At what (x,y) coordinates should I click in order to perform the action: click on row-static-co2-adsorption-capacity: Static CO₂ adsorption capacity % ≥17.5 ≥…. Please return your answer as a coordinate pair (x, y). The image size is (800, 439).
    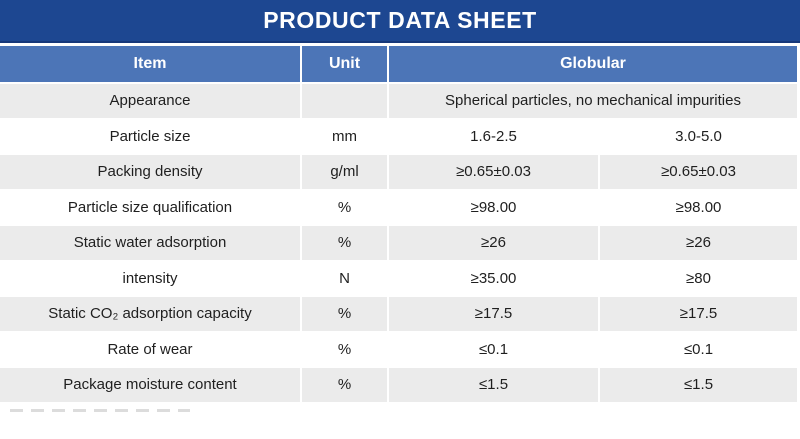
    Looking at the image, I should click on (400, 314).